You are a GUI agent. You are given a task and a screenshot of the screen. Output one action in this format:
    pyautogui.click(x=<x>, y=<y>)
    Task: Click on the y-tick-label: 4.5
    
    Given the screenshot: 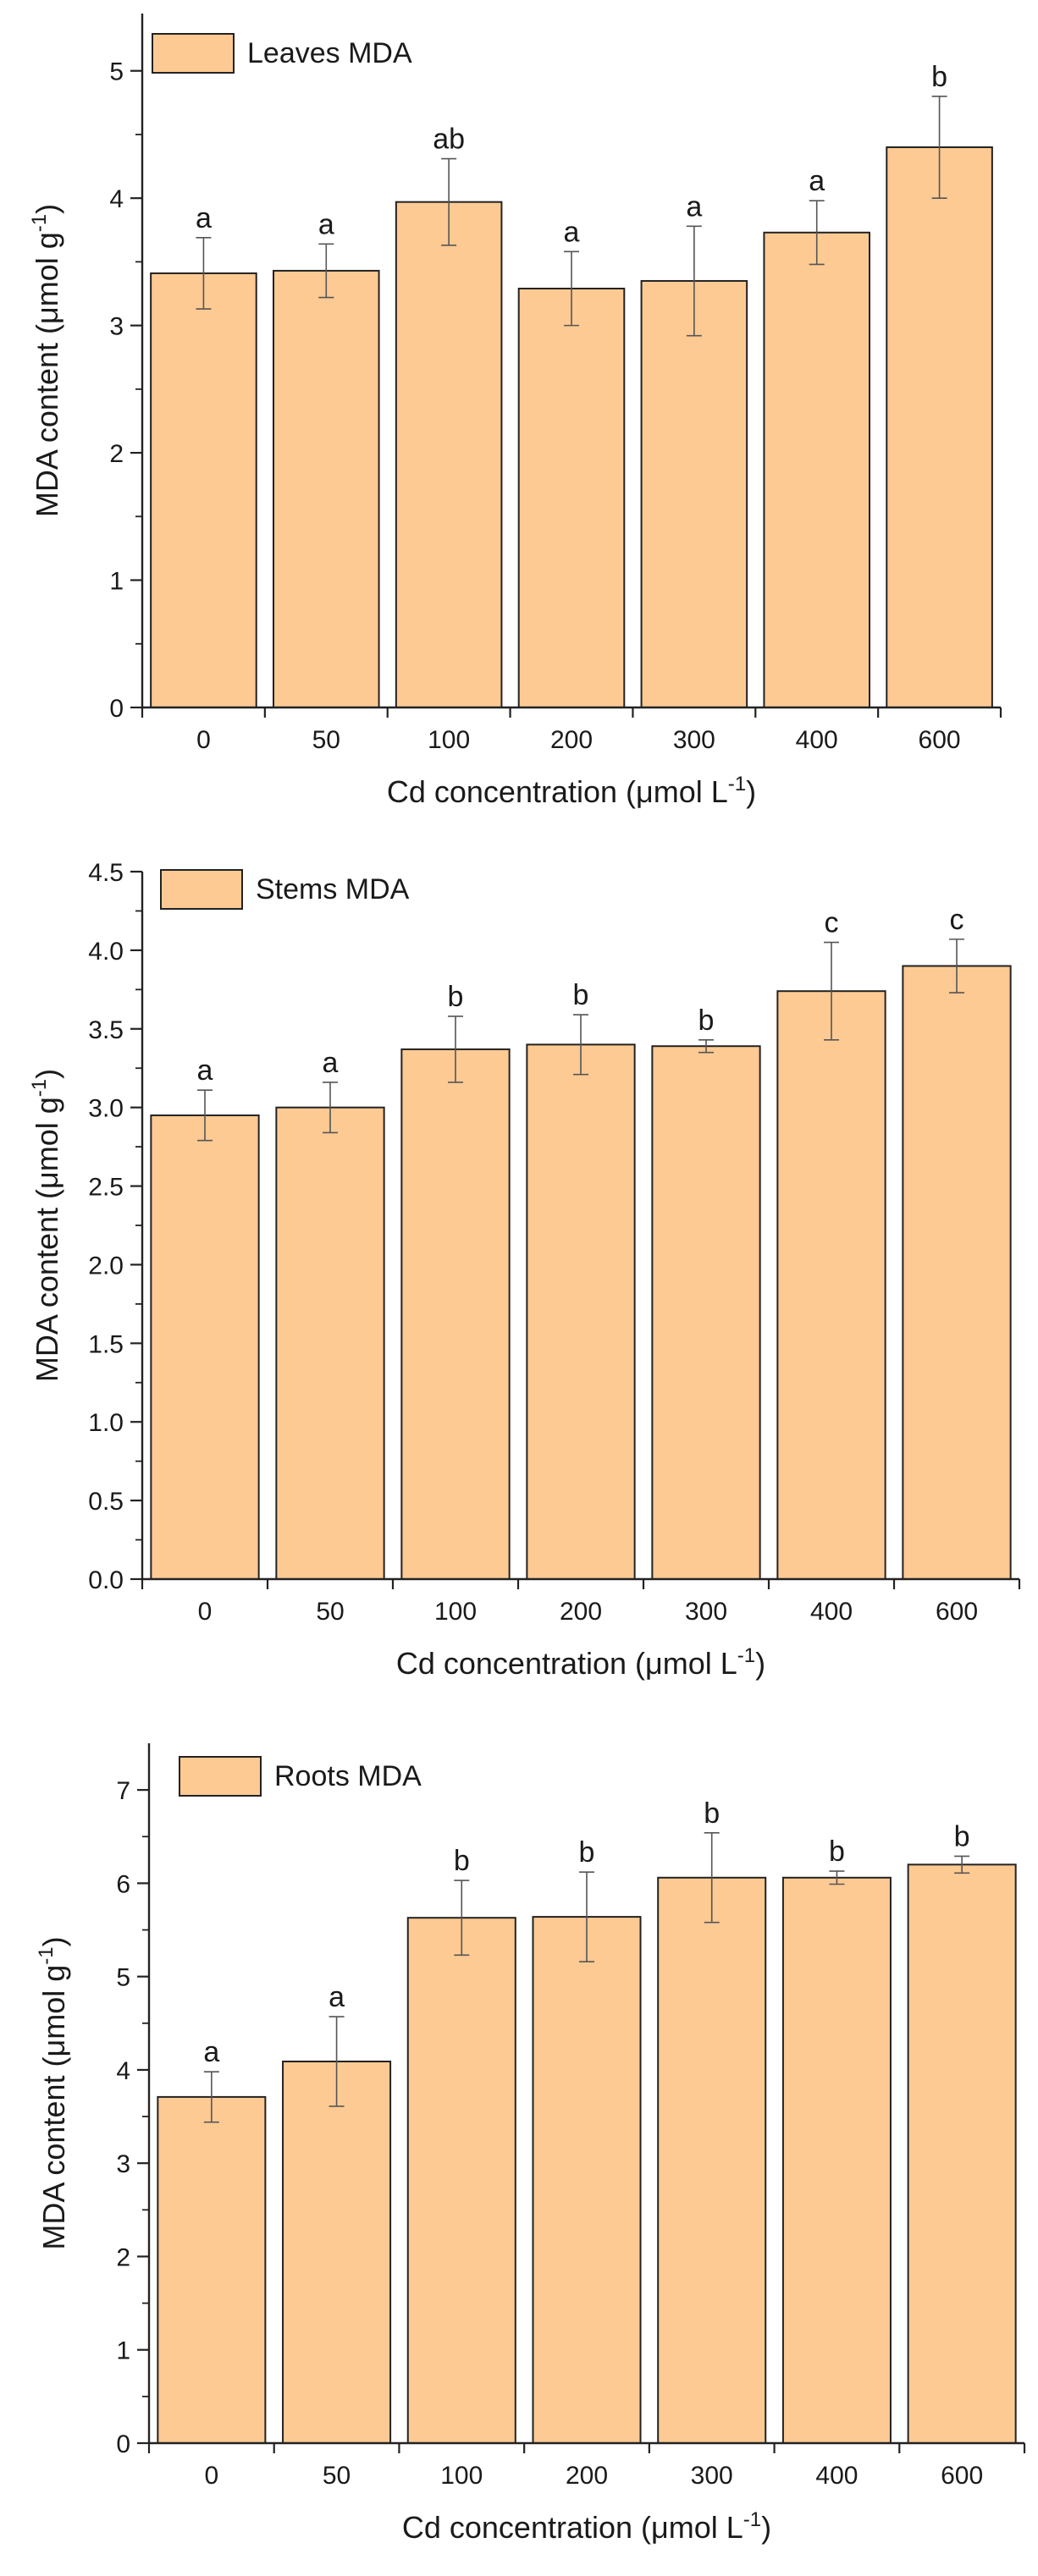 What is the action you would take?
    pyautogui.click(x=106, y=873)
    